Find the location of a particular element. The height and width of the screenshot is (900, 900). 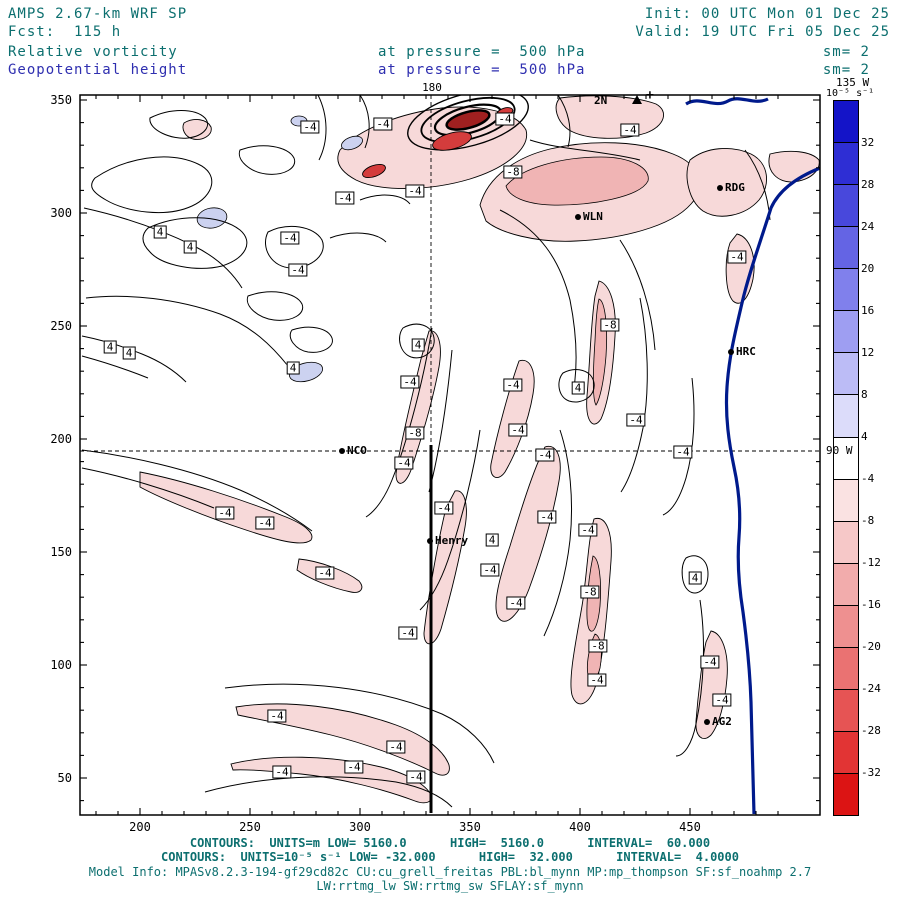

field1-smooth: sm= 2 is located at coordinates (846, 52).